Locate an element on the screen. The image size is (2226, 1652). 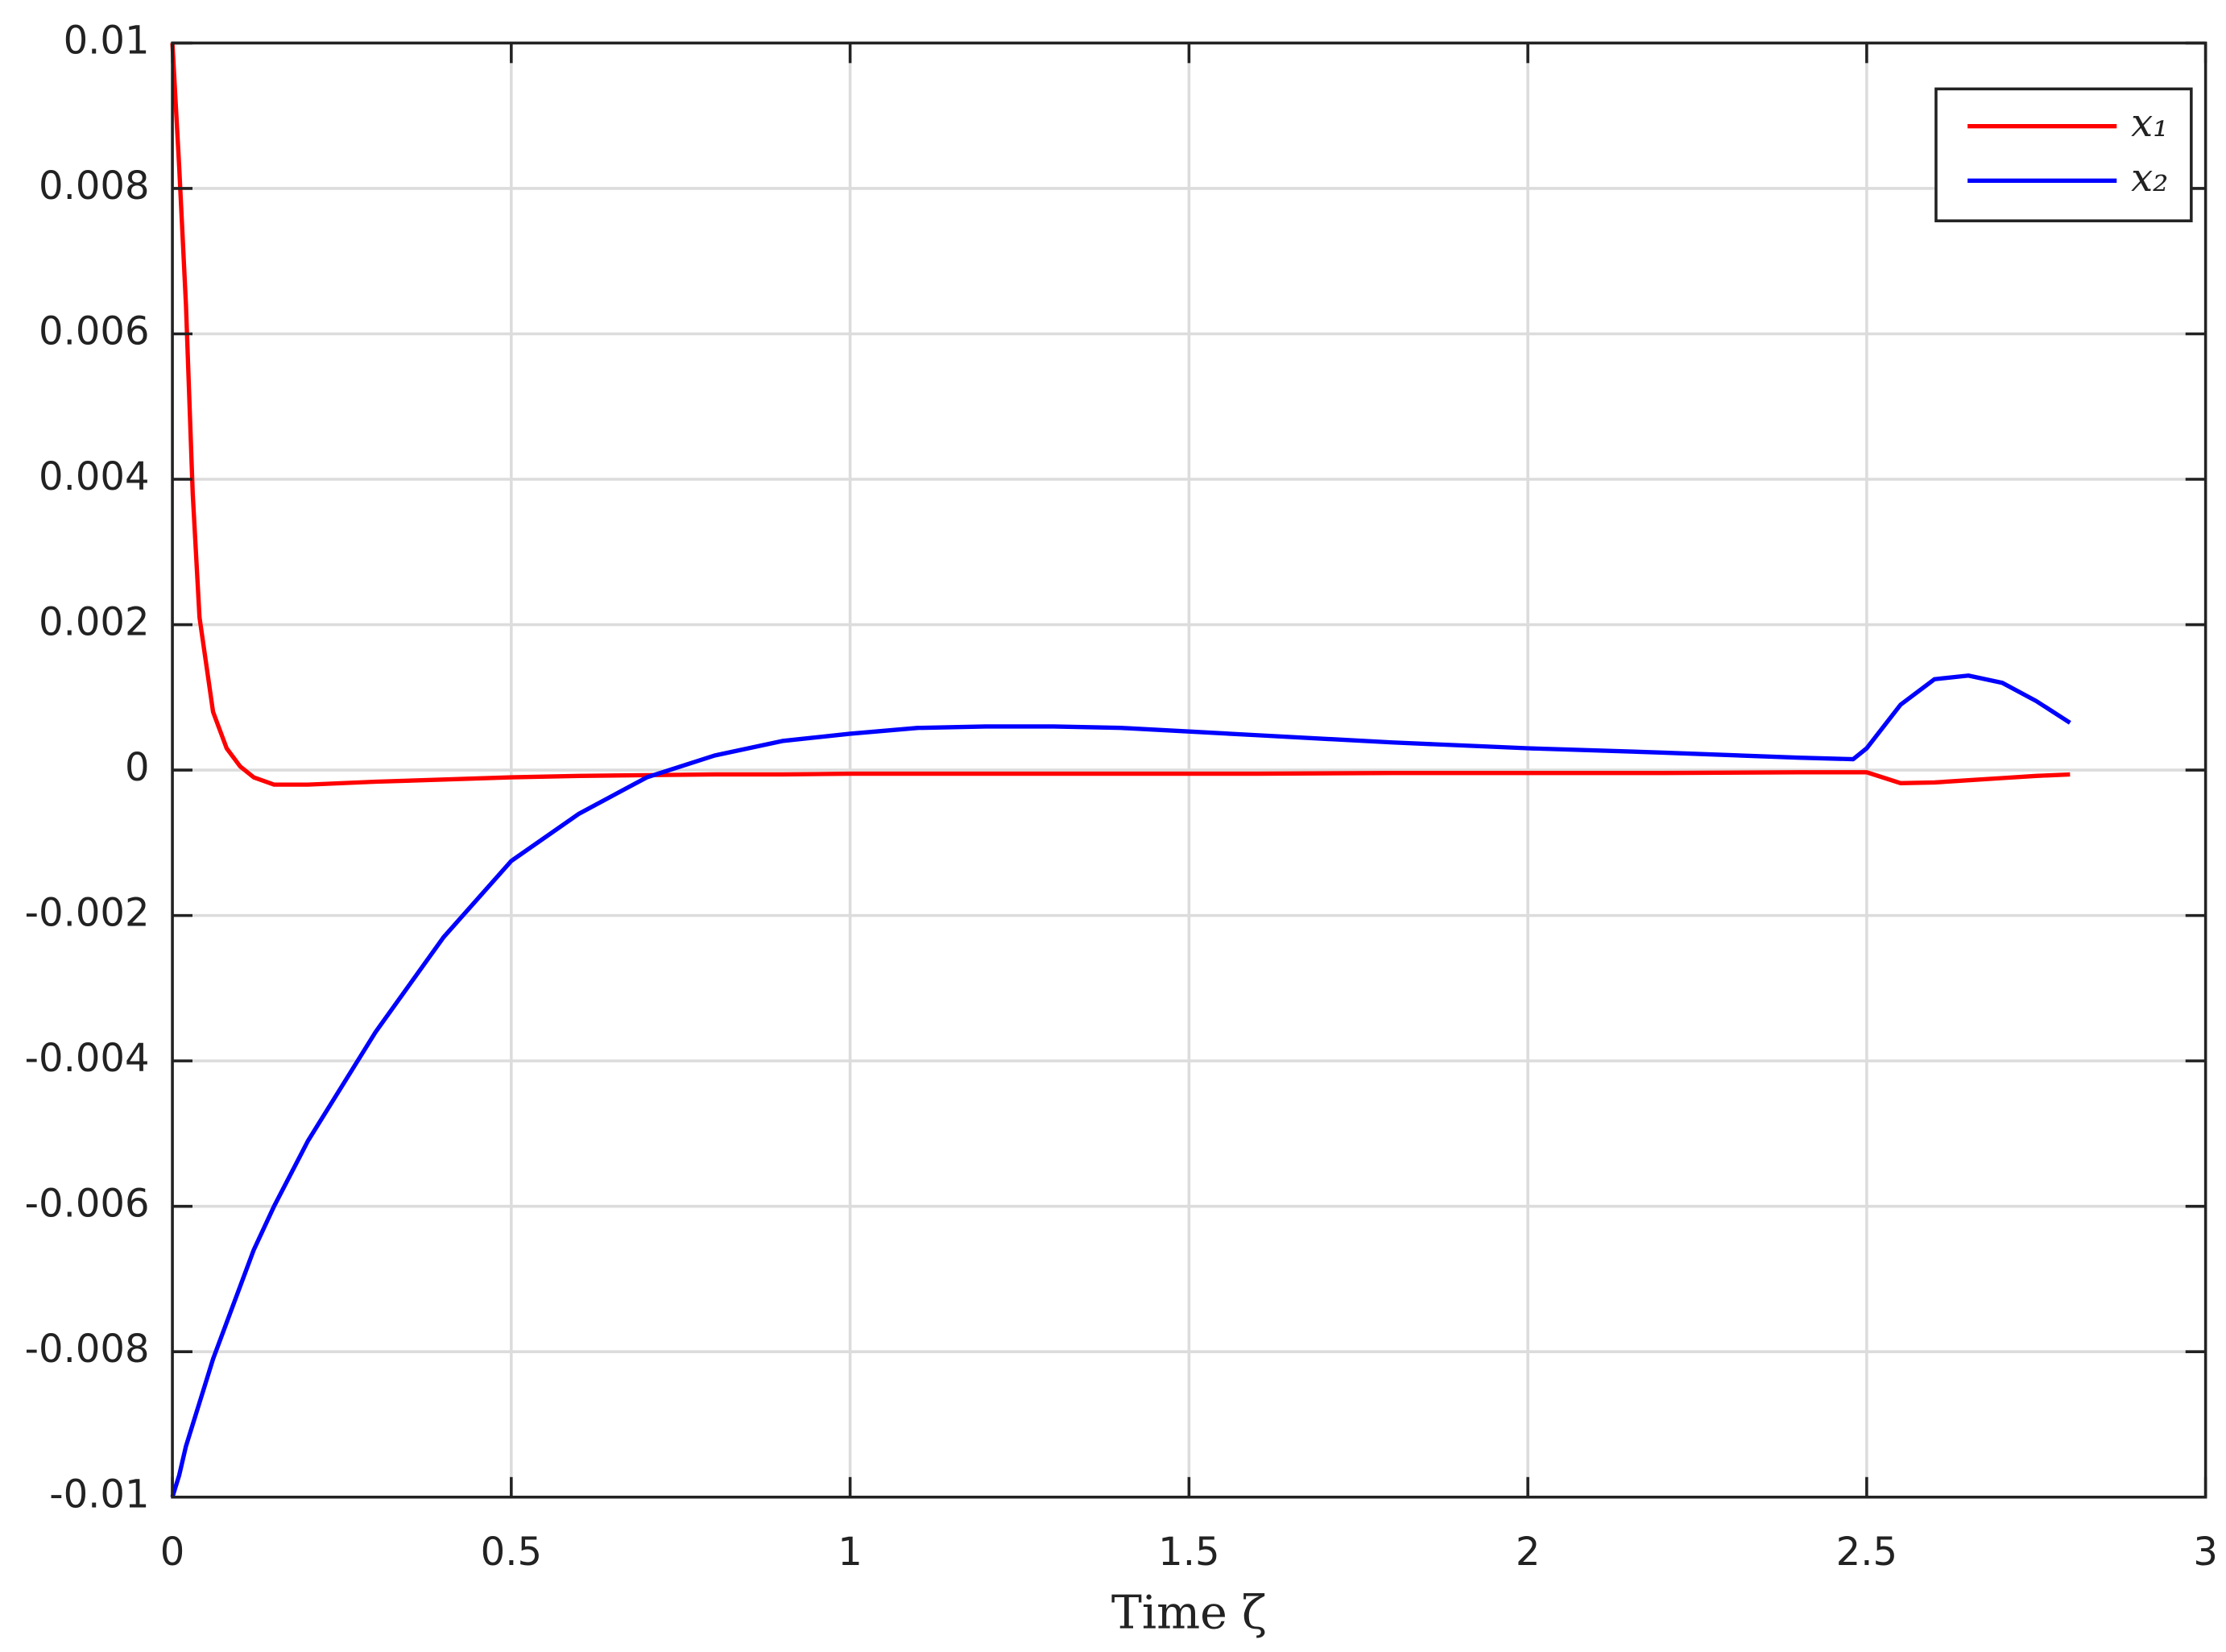
y-tick-label: -0.004 is located at coordinates (88, 1058).